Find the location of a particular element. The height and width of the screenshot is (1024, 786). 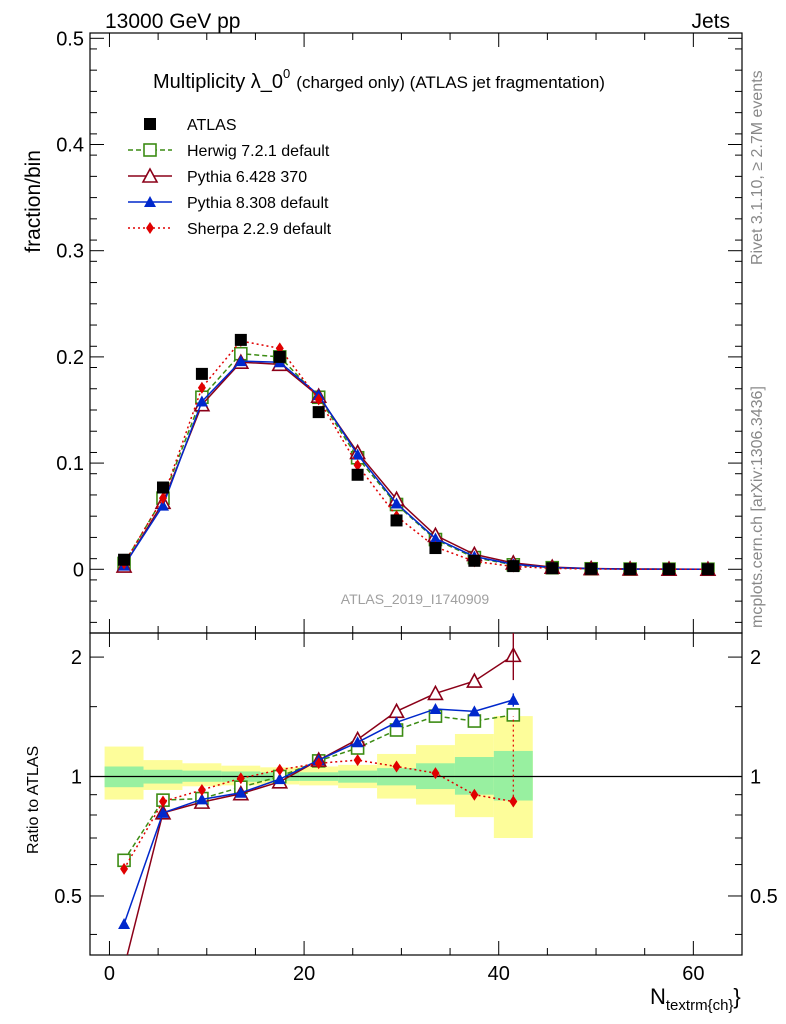

y-tick-label: 0 is located at coordinates (78, 570).